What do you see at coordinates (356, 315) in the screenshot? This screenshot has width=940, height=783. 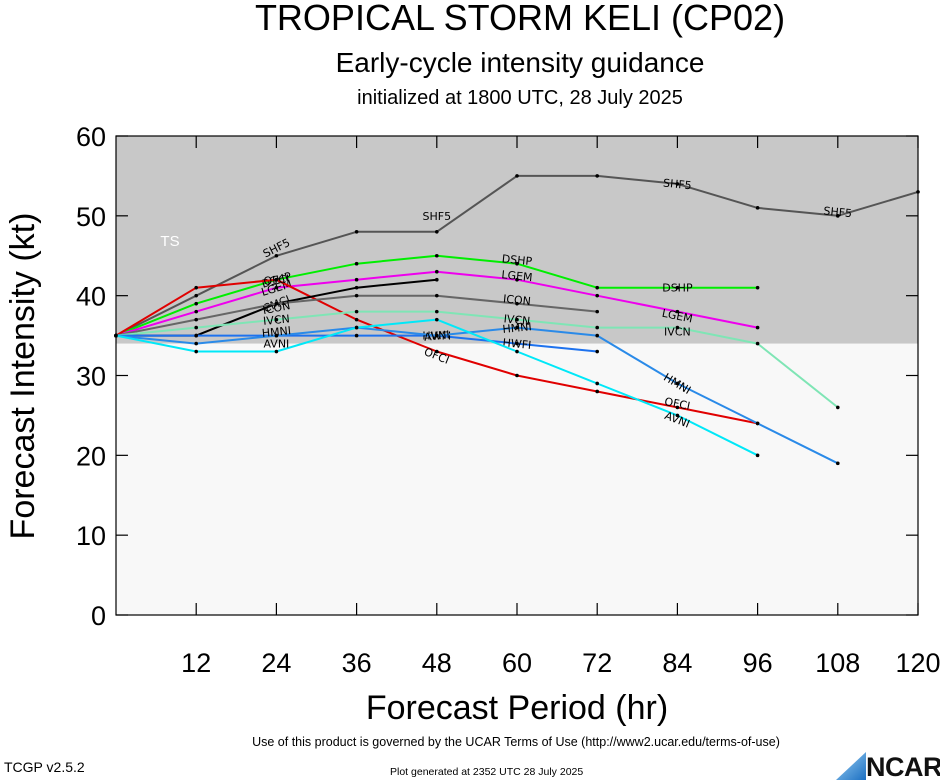 I see `series-icon: ICON ICON` at bounding box center [356, 315].